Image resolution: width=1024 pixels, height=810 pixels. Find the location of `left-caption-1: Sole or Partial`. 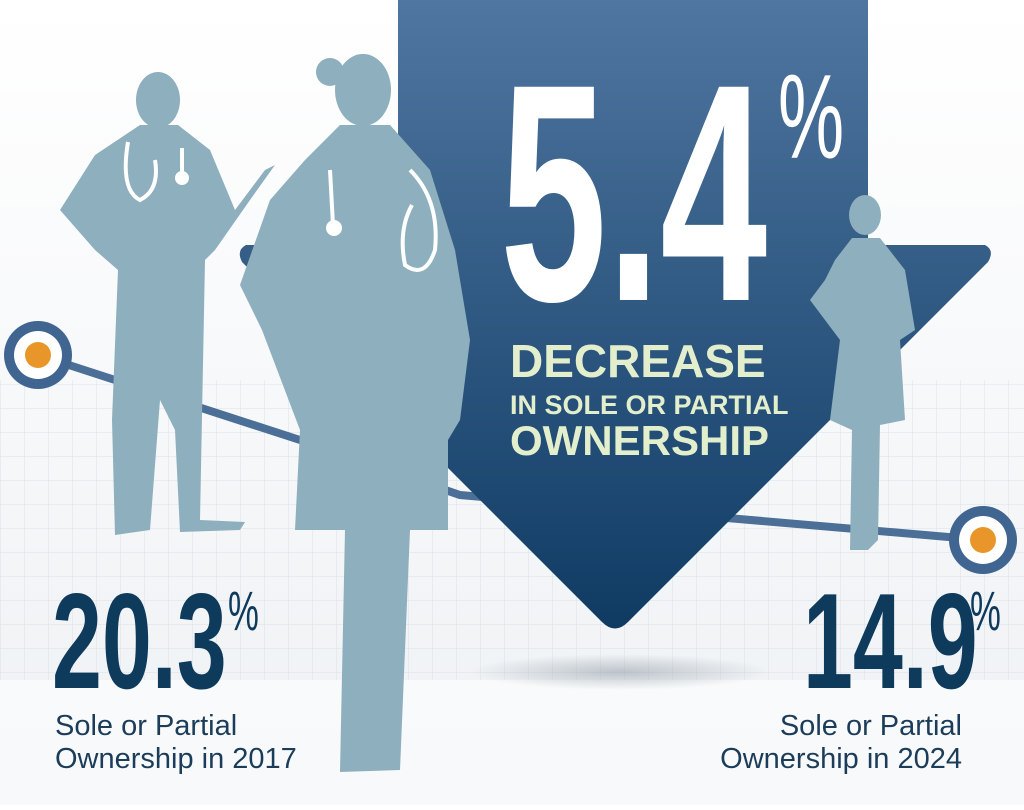

left-caption-1: Sole or Partial is located at coordinates (146, 726).